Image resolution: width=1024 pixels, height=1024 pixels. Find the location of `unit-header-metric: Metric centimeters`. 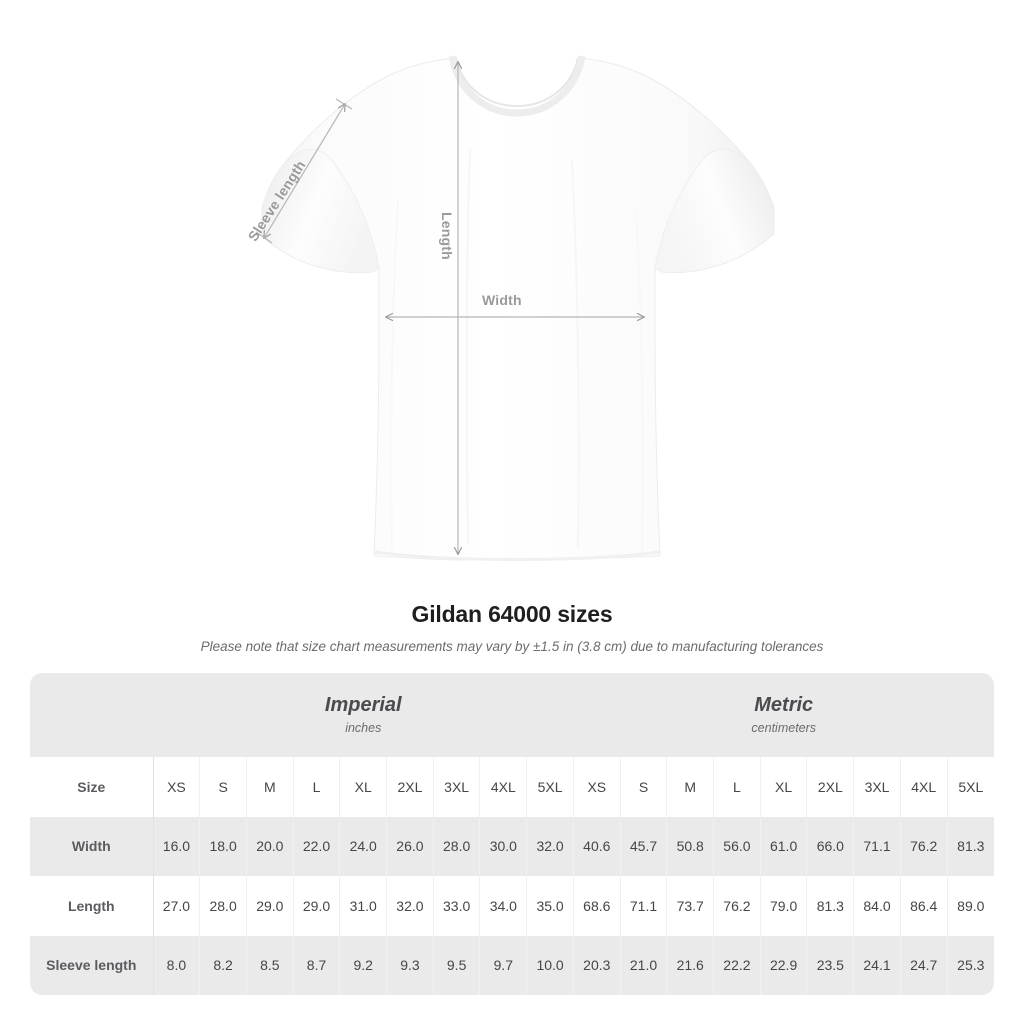

unit-header-metric: Metric centimeters is located at coordinates (783, 715).